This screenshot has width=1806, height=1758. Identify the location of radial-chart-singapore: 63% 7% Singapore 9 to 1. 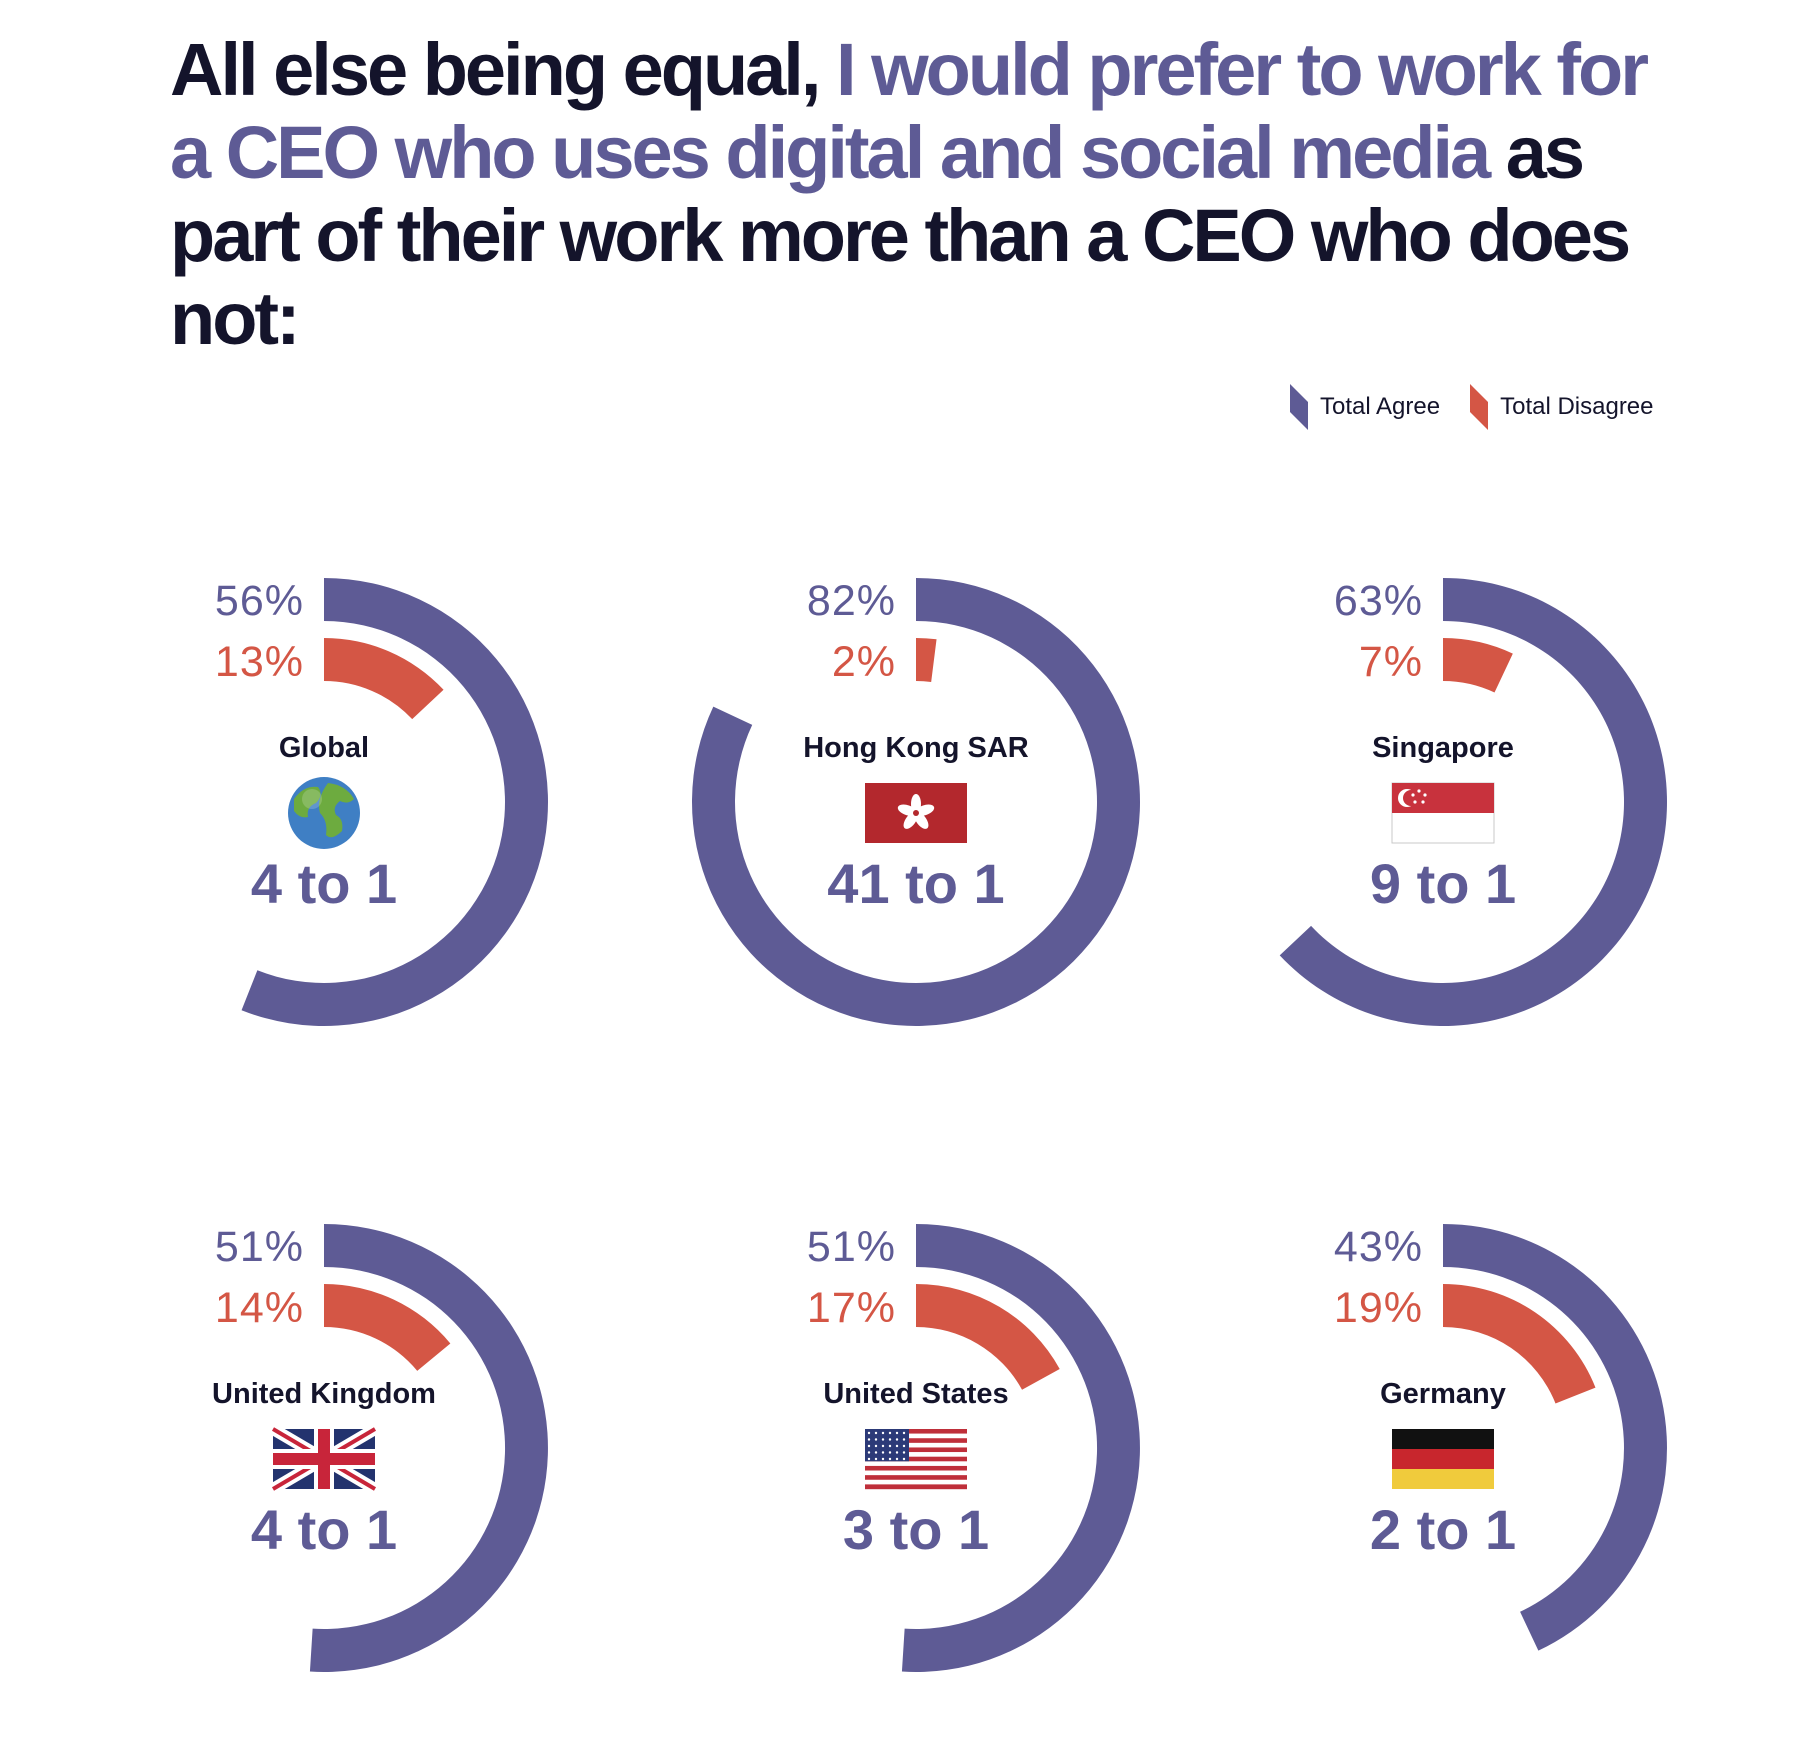
(1473, 801).